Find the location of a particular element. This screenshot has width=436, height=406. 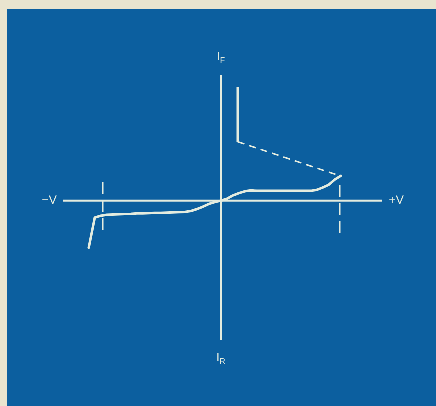

text: +V is located at coordinates (396, 200).